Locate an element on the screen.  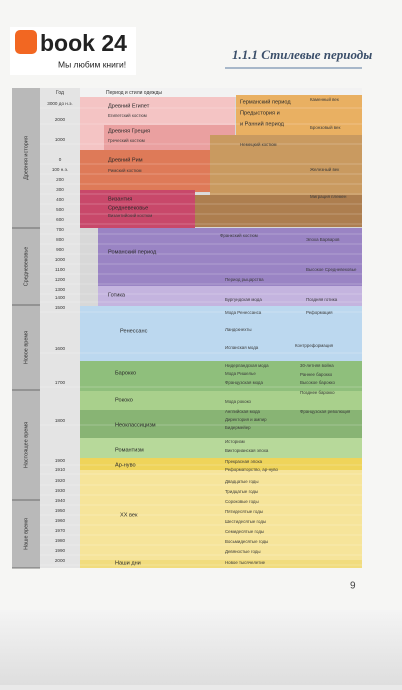
year-label: 2000 is located at coordinates (60, 119).